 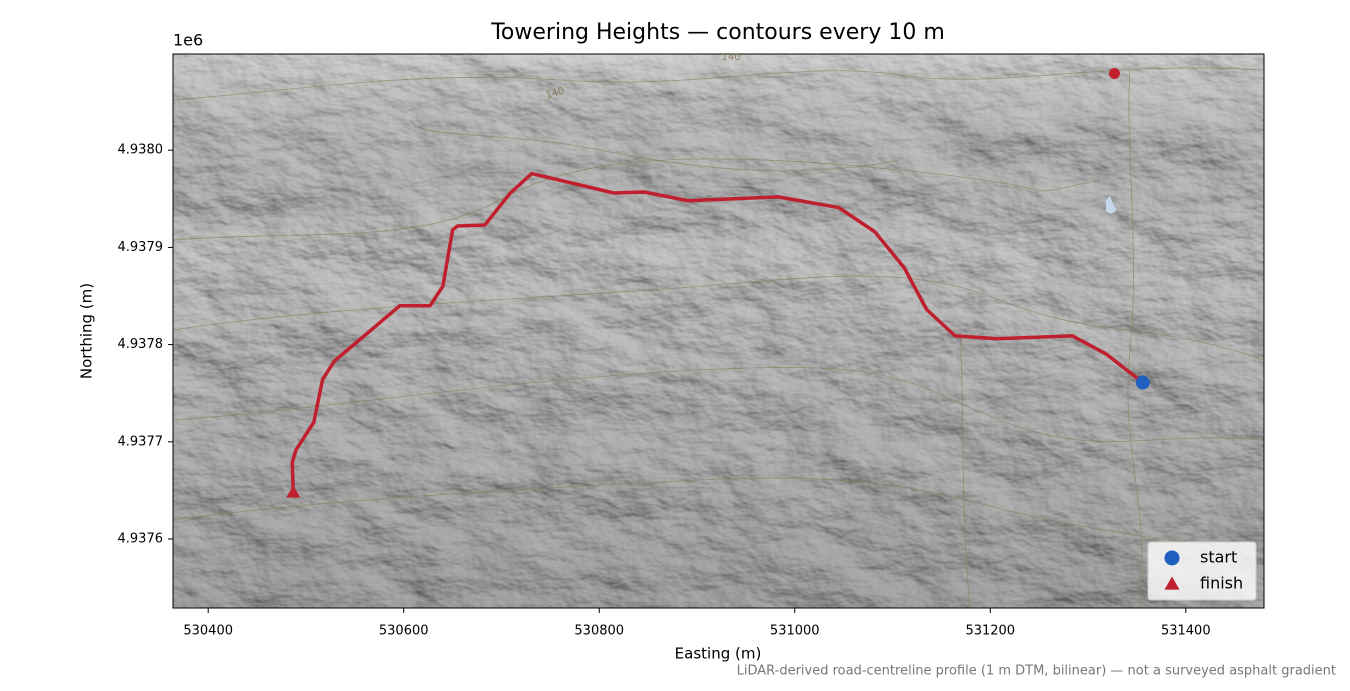 I want to click on y-tick-label: 4.9380, so click(x=141, y=150).